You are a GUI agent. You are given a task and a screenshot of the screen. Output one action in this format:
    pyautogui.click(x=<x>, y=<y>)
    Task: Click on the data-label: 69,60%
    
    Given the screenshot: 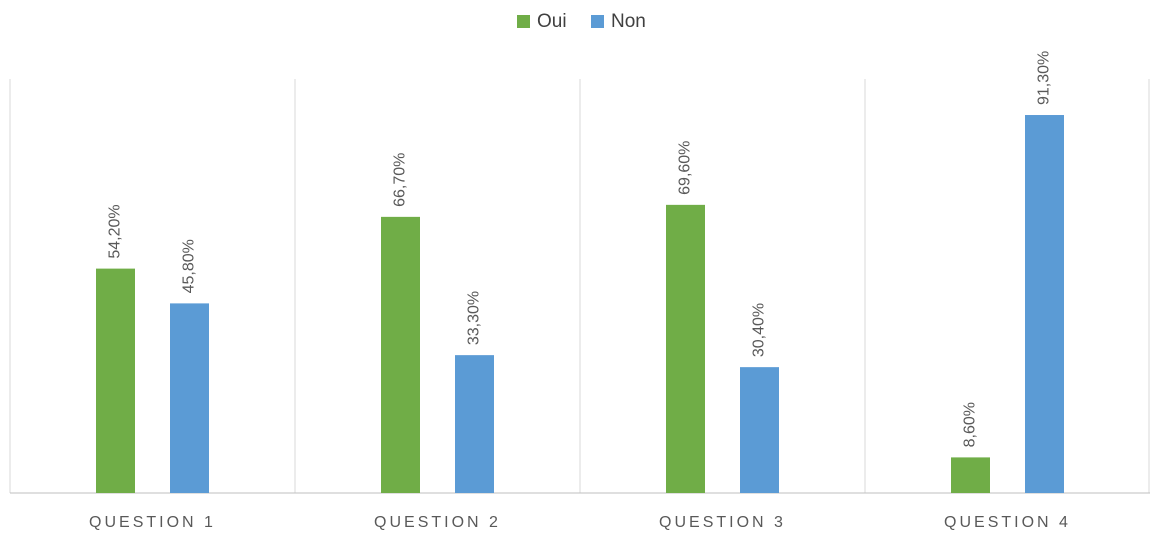 What is the action you would take?
    pyautogui.click(x=685, y=168)
    